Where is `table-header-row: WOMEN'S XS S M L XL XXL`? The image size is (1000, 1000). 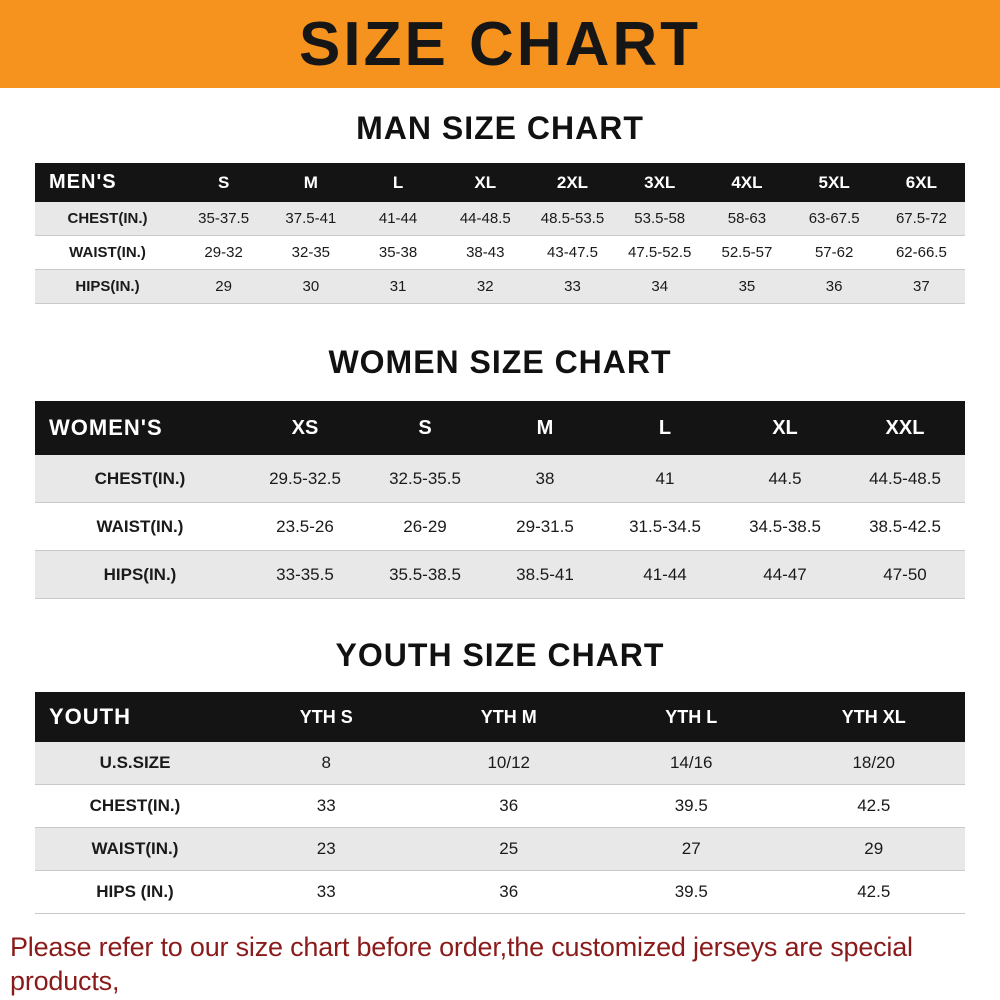
table-header-row: WOMEN'S XS S M L XL XXL is located at coordinates (500, 428).